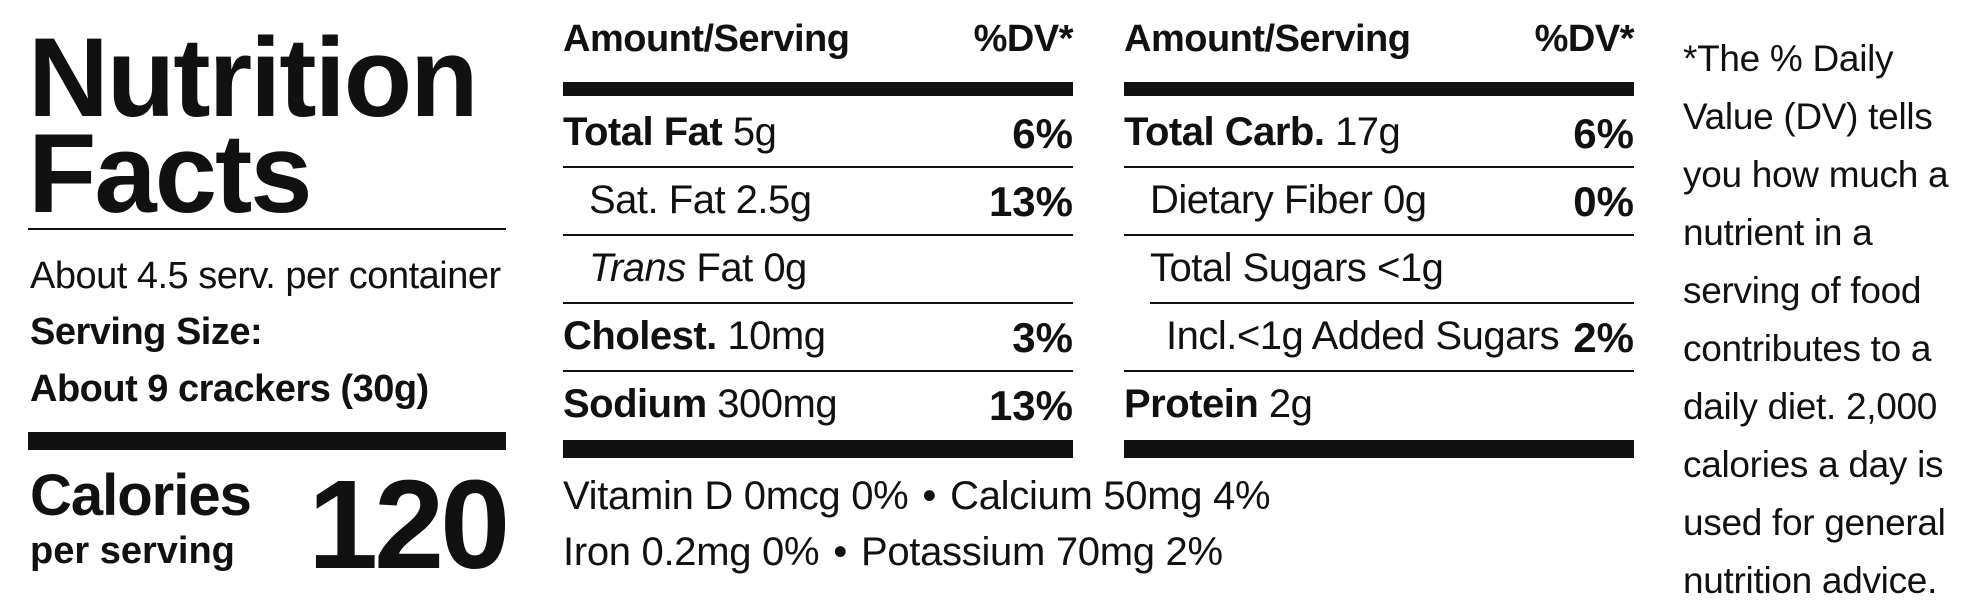 Image resolution: width=1983 pixels, height=610 pixels. I want to click on row-dietary-fiber: Dietary Fiber 0g 0%, so click(1379, 202).